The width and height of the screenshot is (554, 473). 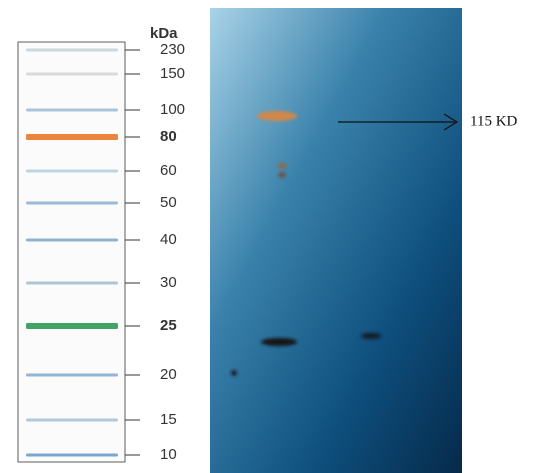 I want to click on annotation-label: 115 KD, so click(x=494, y=121).